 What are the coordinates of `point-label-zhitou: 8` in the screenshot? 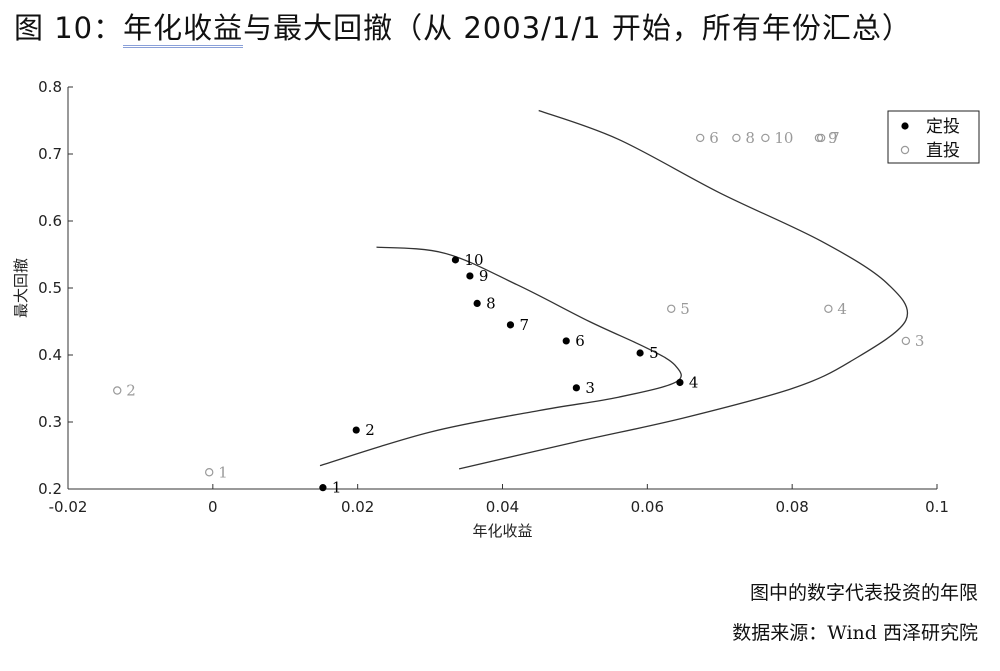 It's located at (750, 138).